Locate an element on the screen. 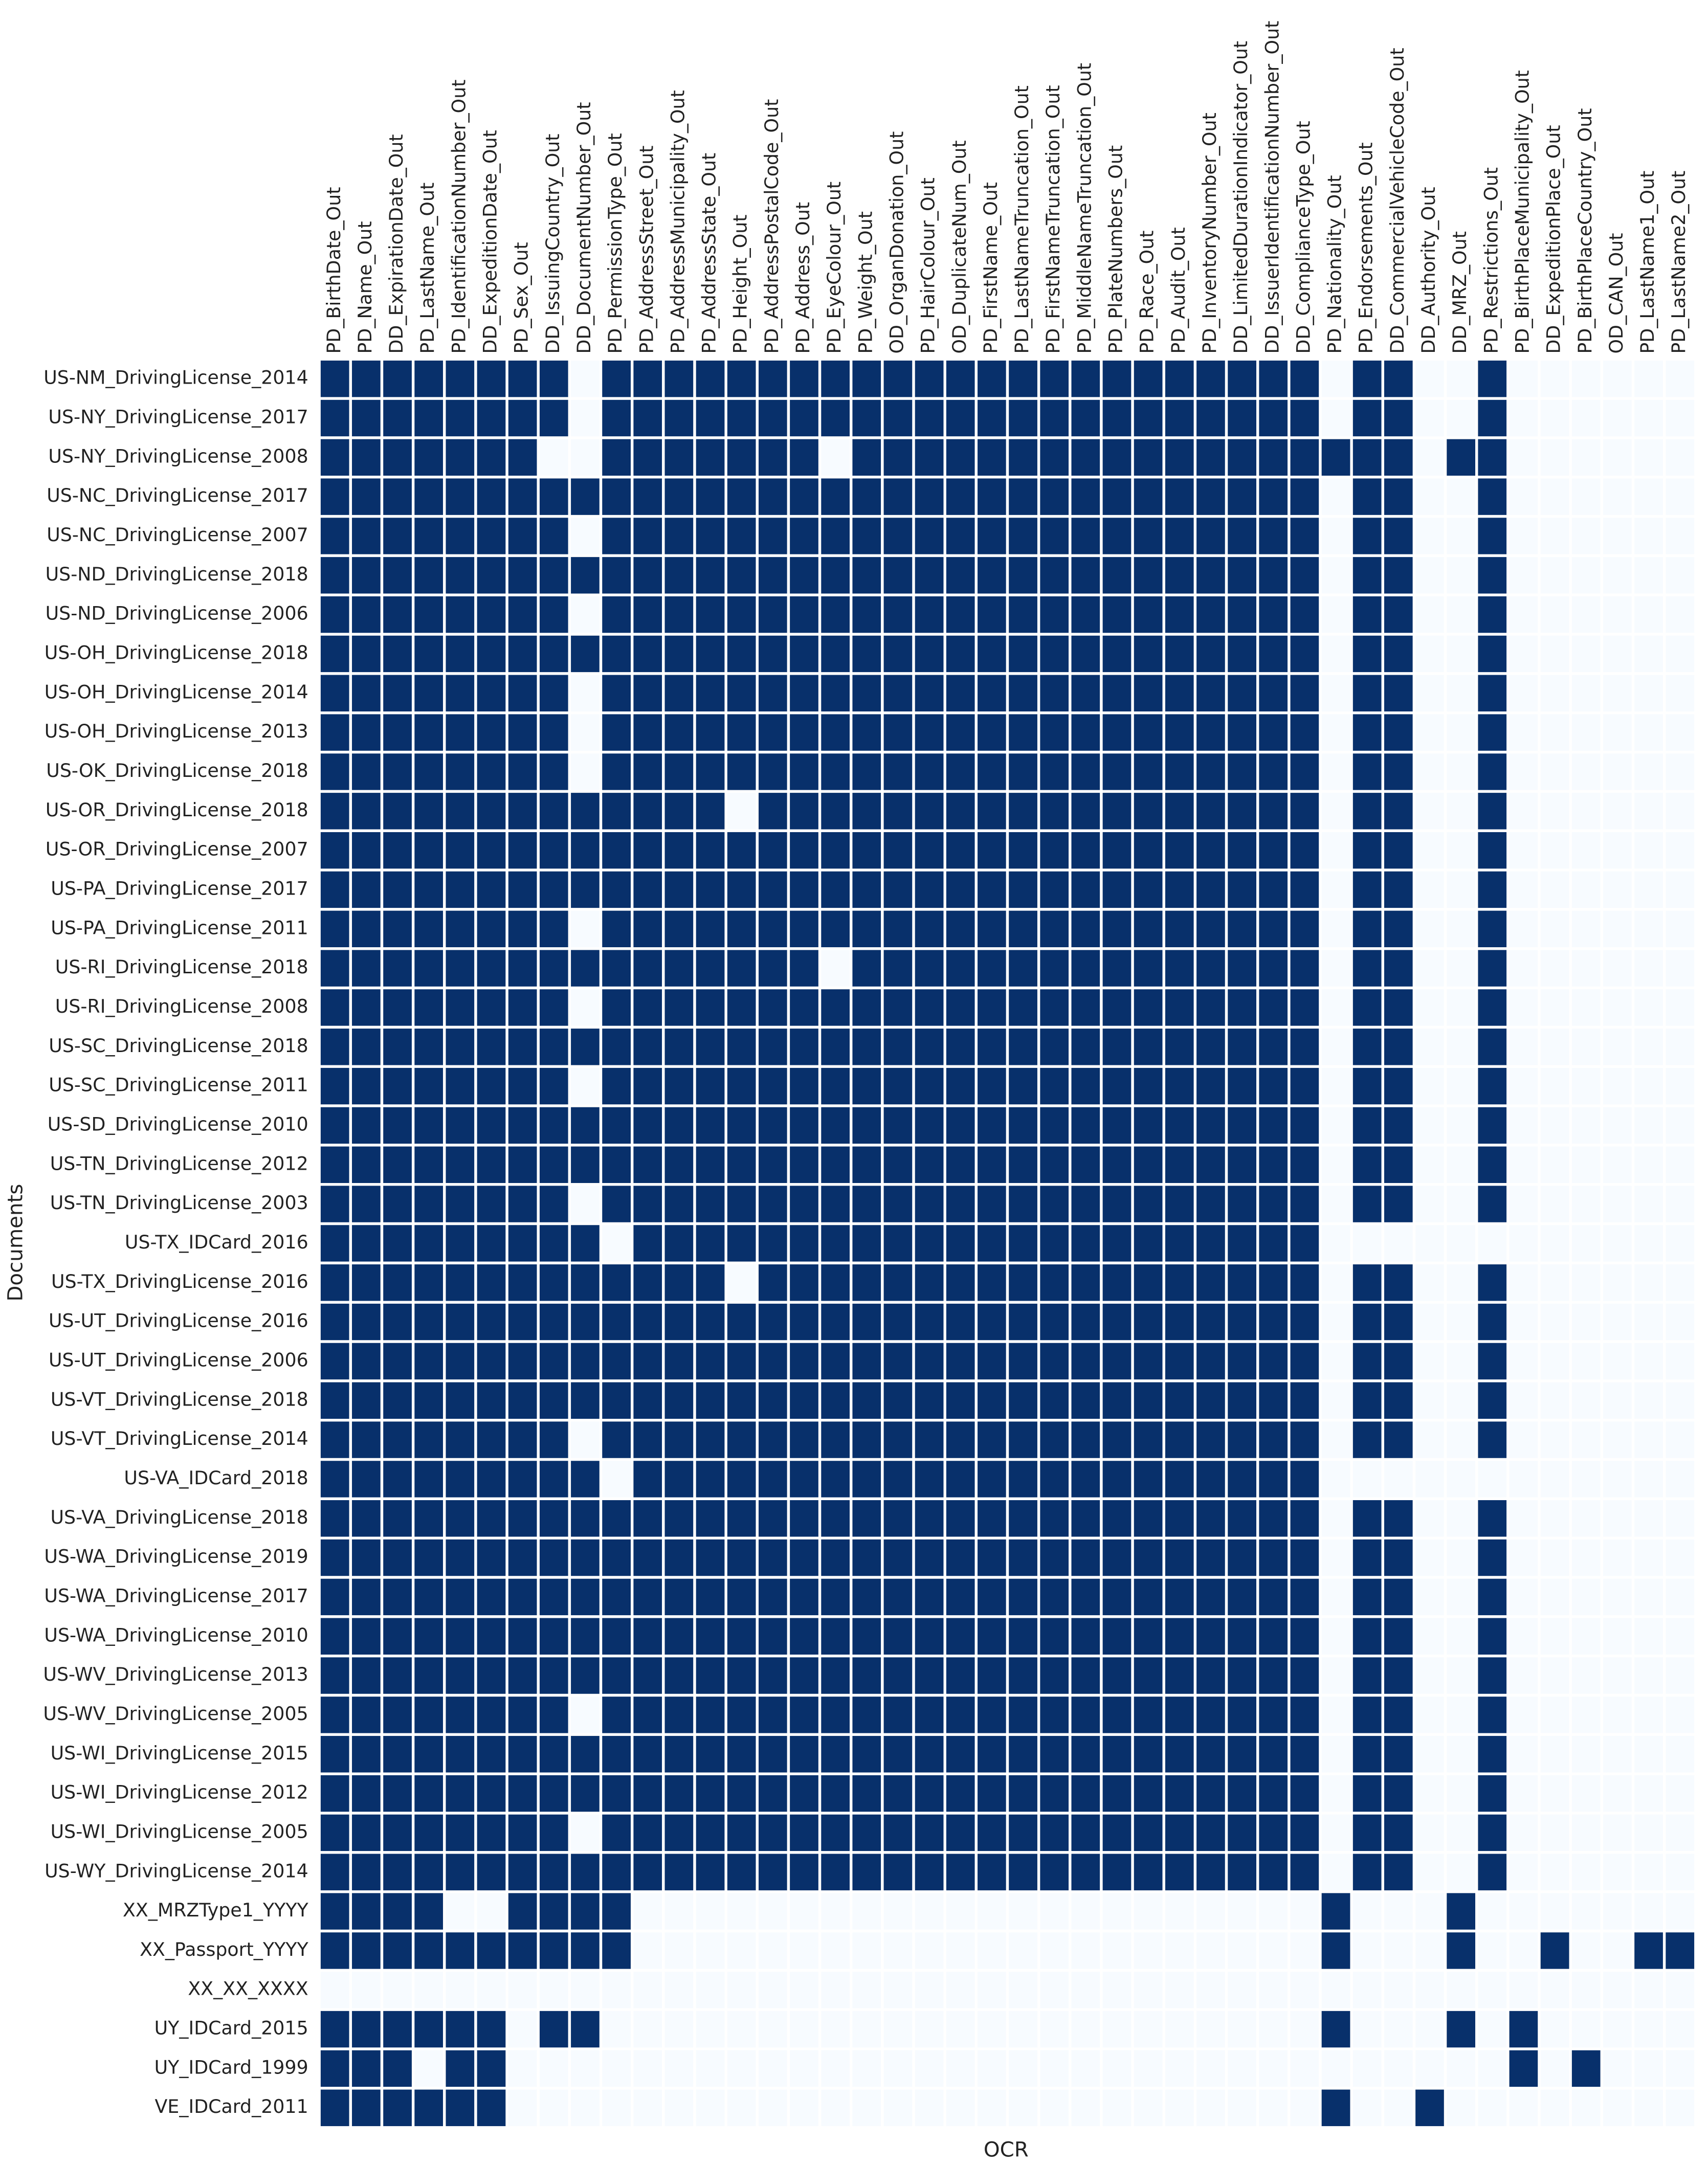 The height and width of the screenshot is (2164, 1708). column-label: OD_DuplicateNum_Out is located at coordinates (959, 247).